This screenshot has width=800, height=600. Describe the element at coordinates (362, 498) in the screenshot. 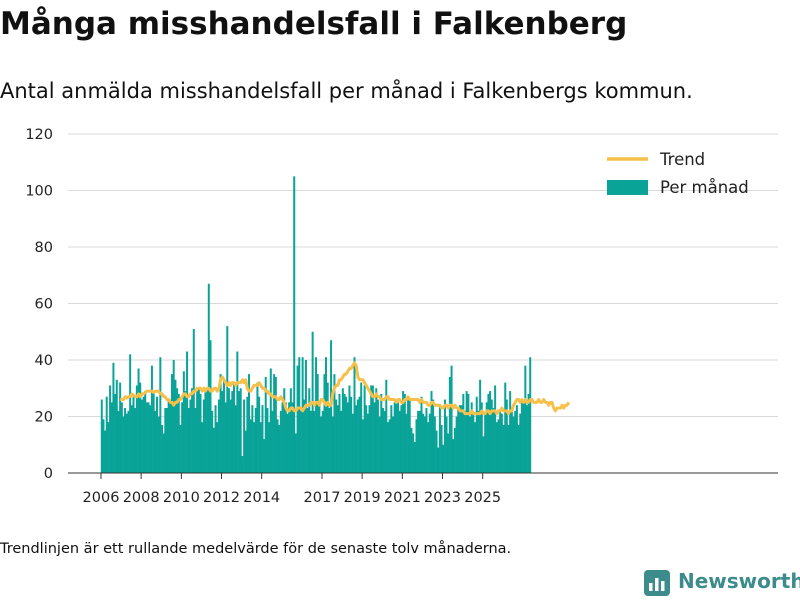

I see `x-tick-label: 2019` at that location.